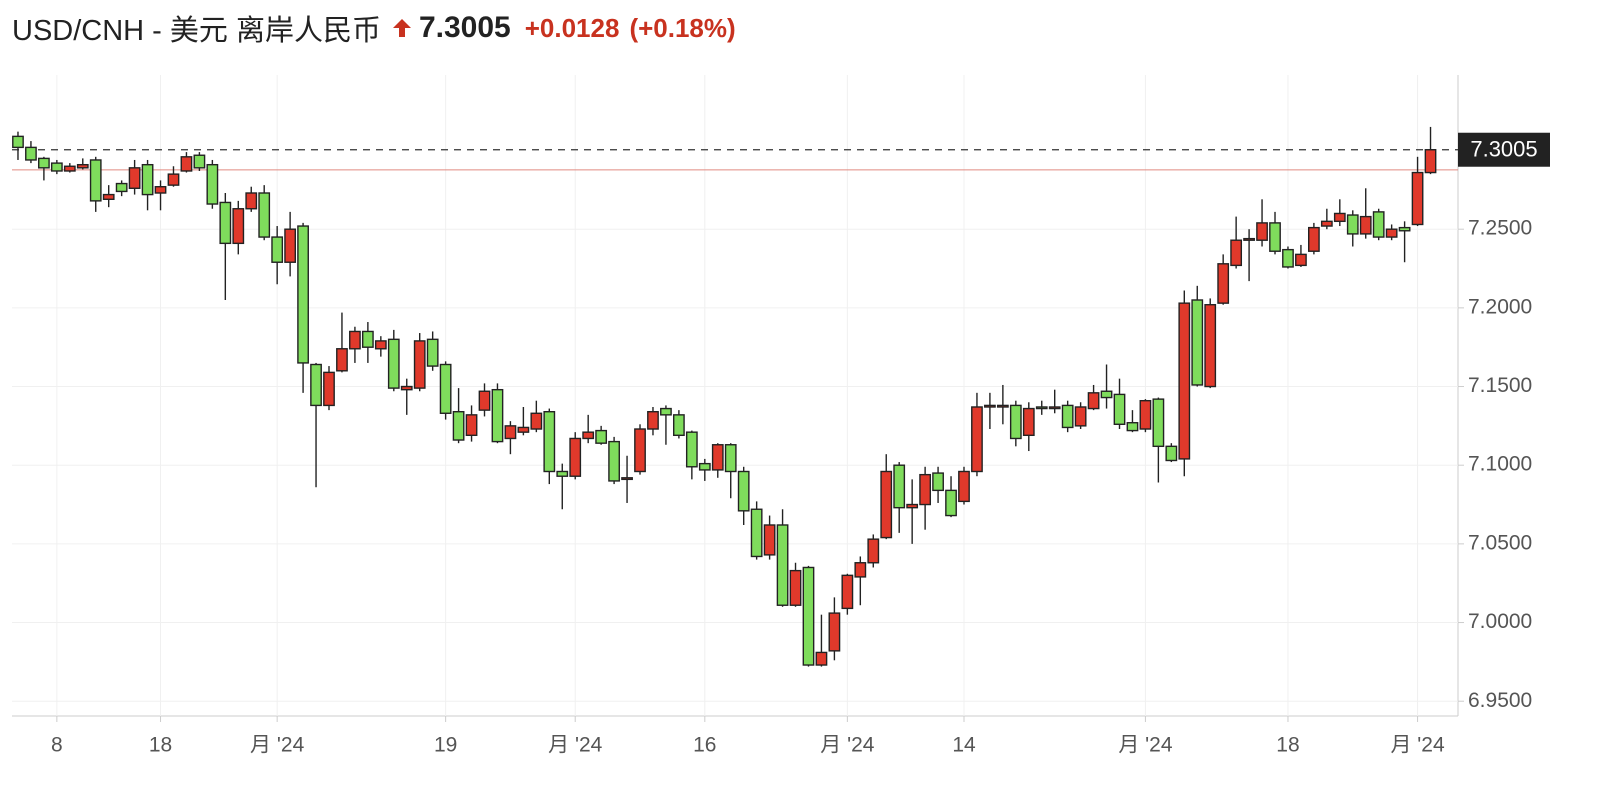 The width and height of the screenshot is (1612, 812). What do you see at coordinates (572, 27) in the screenshot?
I see `change: +0.0128` at bounding box center [572, 27].